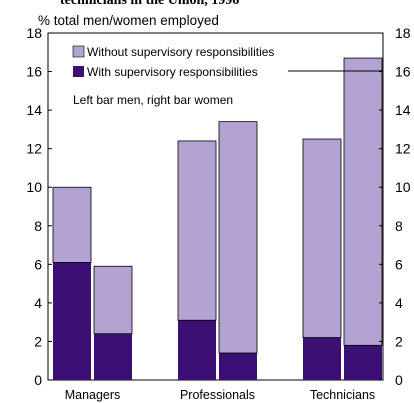 The width and height of the screenshot is (414, 403). I want to click on bar-professionals-men-with-supervisory, so click(197, 350).